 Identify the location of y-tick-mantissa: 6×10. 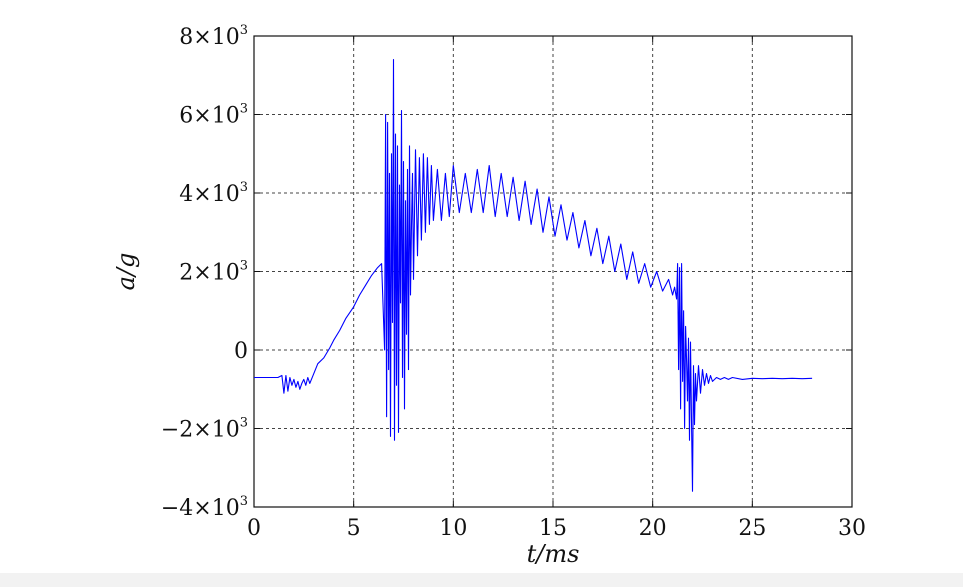
(209, 116).